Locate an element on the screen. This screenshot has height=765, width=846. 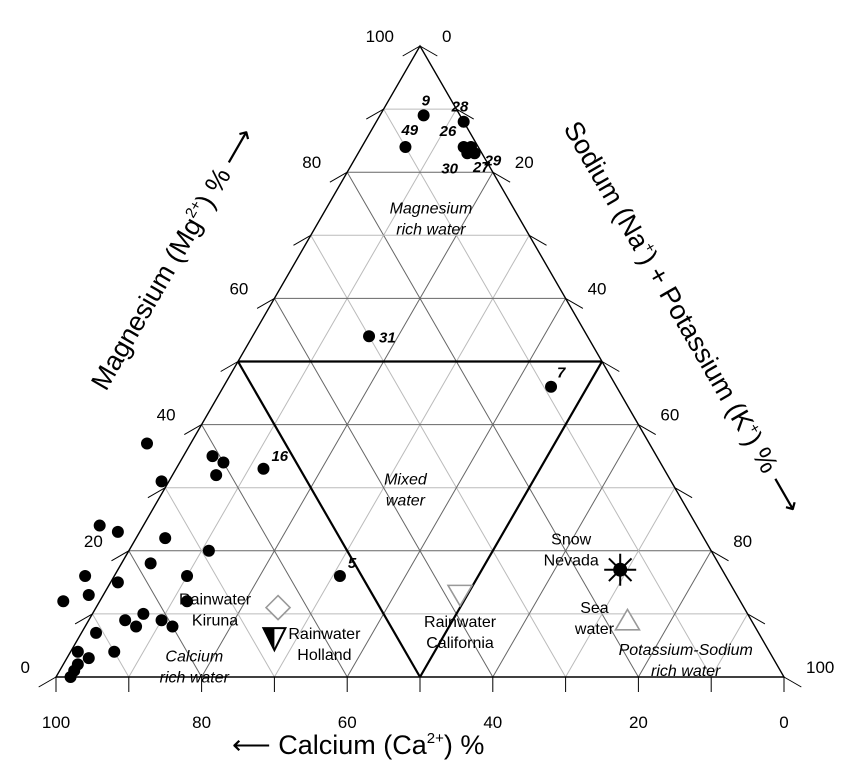
region-label-calcium-rich: Calcium rich water is located at coordinates (195, 667).